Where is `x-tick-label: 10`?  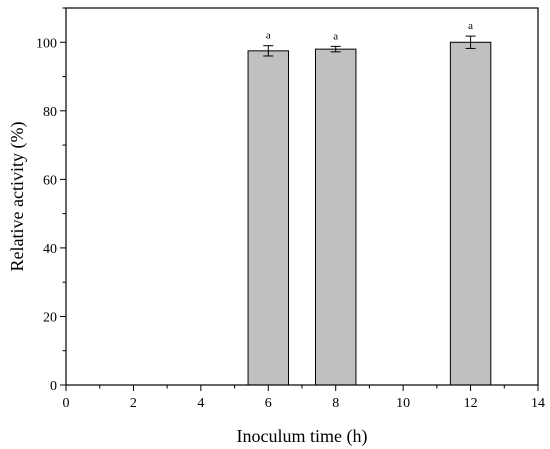 x-tick-label: 10 is located at coordinates (403, 403).